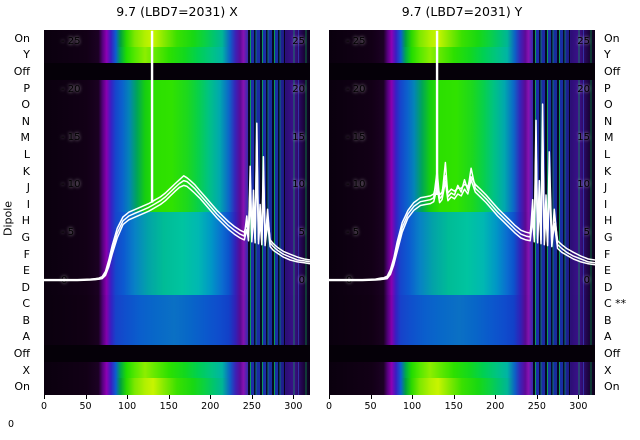 The image size is (640, 440). What do you see at coordinates (26, 55) in the screenshot?
I see `row-label: Y` at bounding box center [26, 55].